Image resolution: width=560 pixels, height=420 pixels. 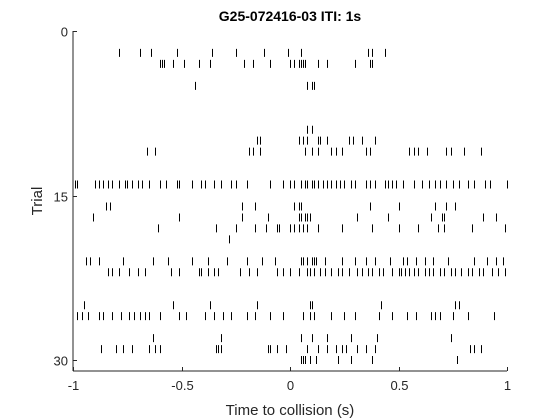 I want to click on x-tick-label: -1, so click(x=74, y=385).